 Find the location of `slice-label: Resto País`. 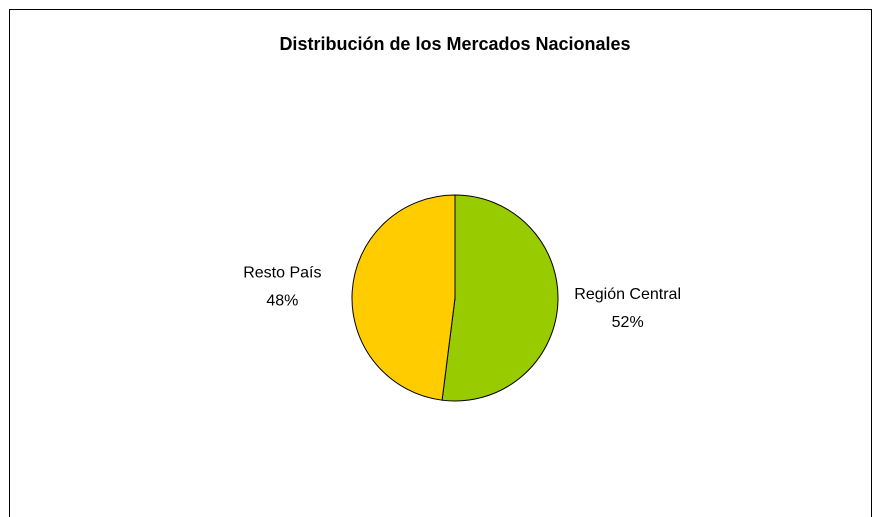

slice-label: Resto País is located at coordinates (282, 272).